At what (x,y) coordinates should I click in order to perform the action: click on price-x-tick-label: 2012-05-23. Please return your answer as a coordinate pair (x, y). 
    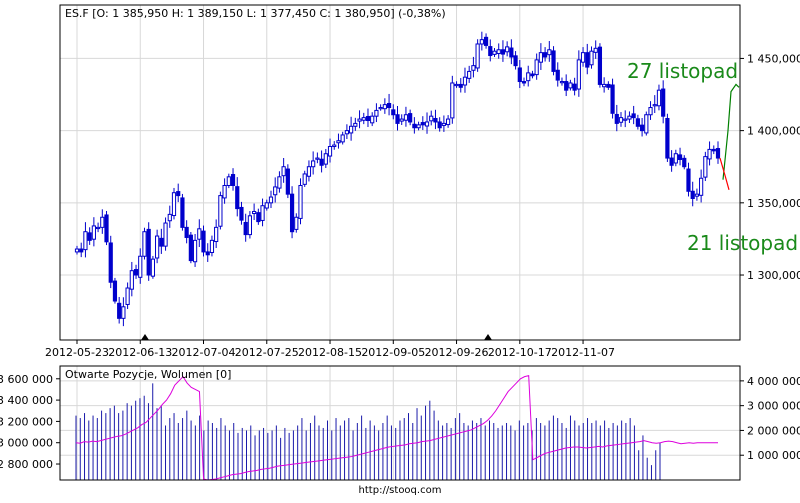
    Looking at the image, I should click on (77, 352).